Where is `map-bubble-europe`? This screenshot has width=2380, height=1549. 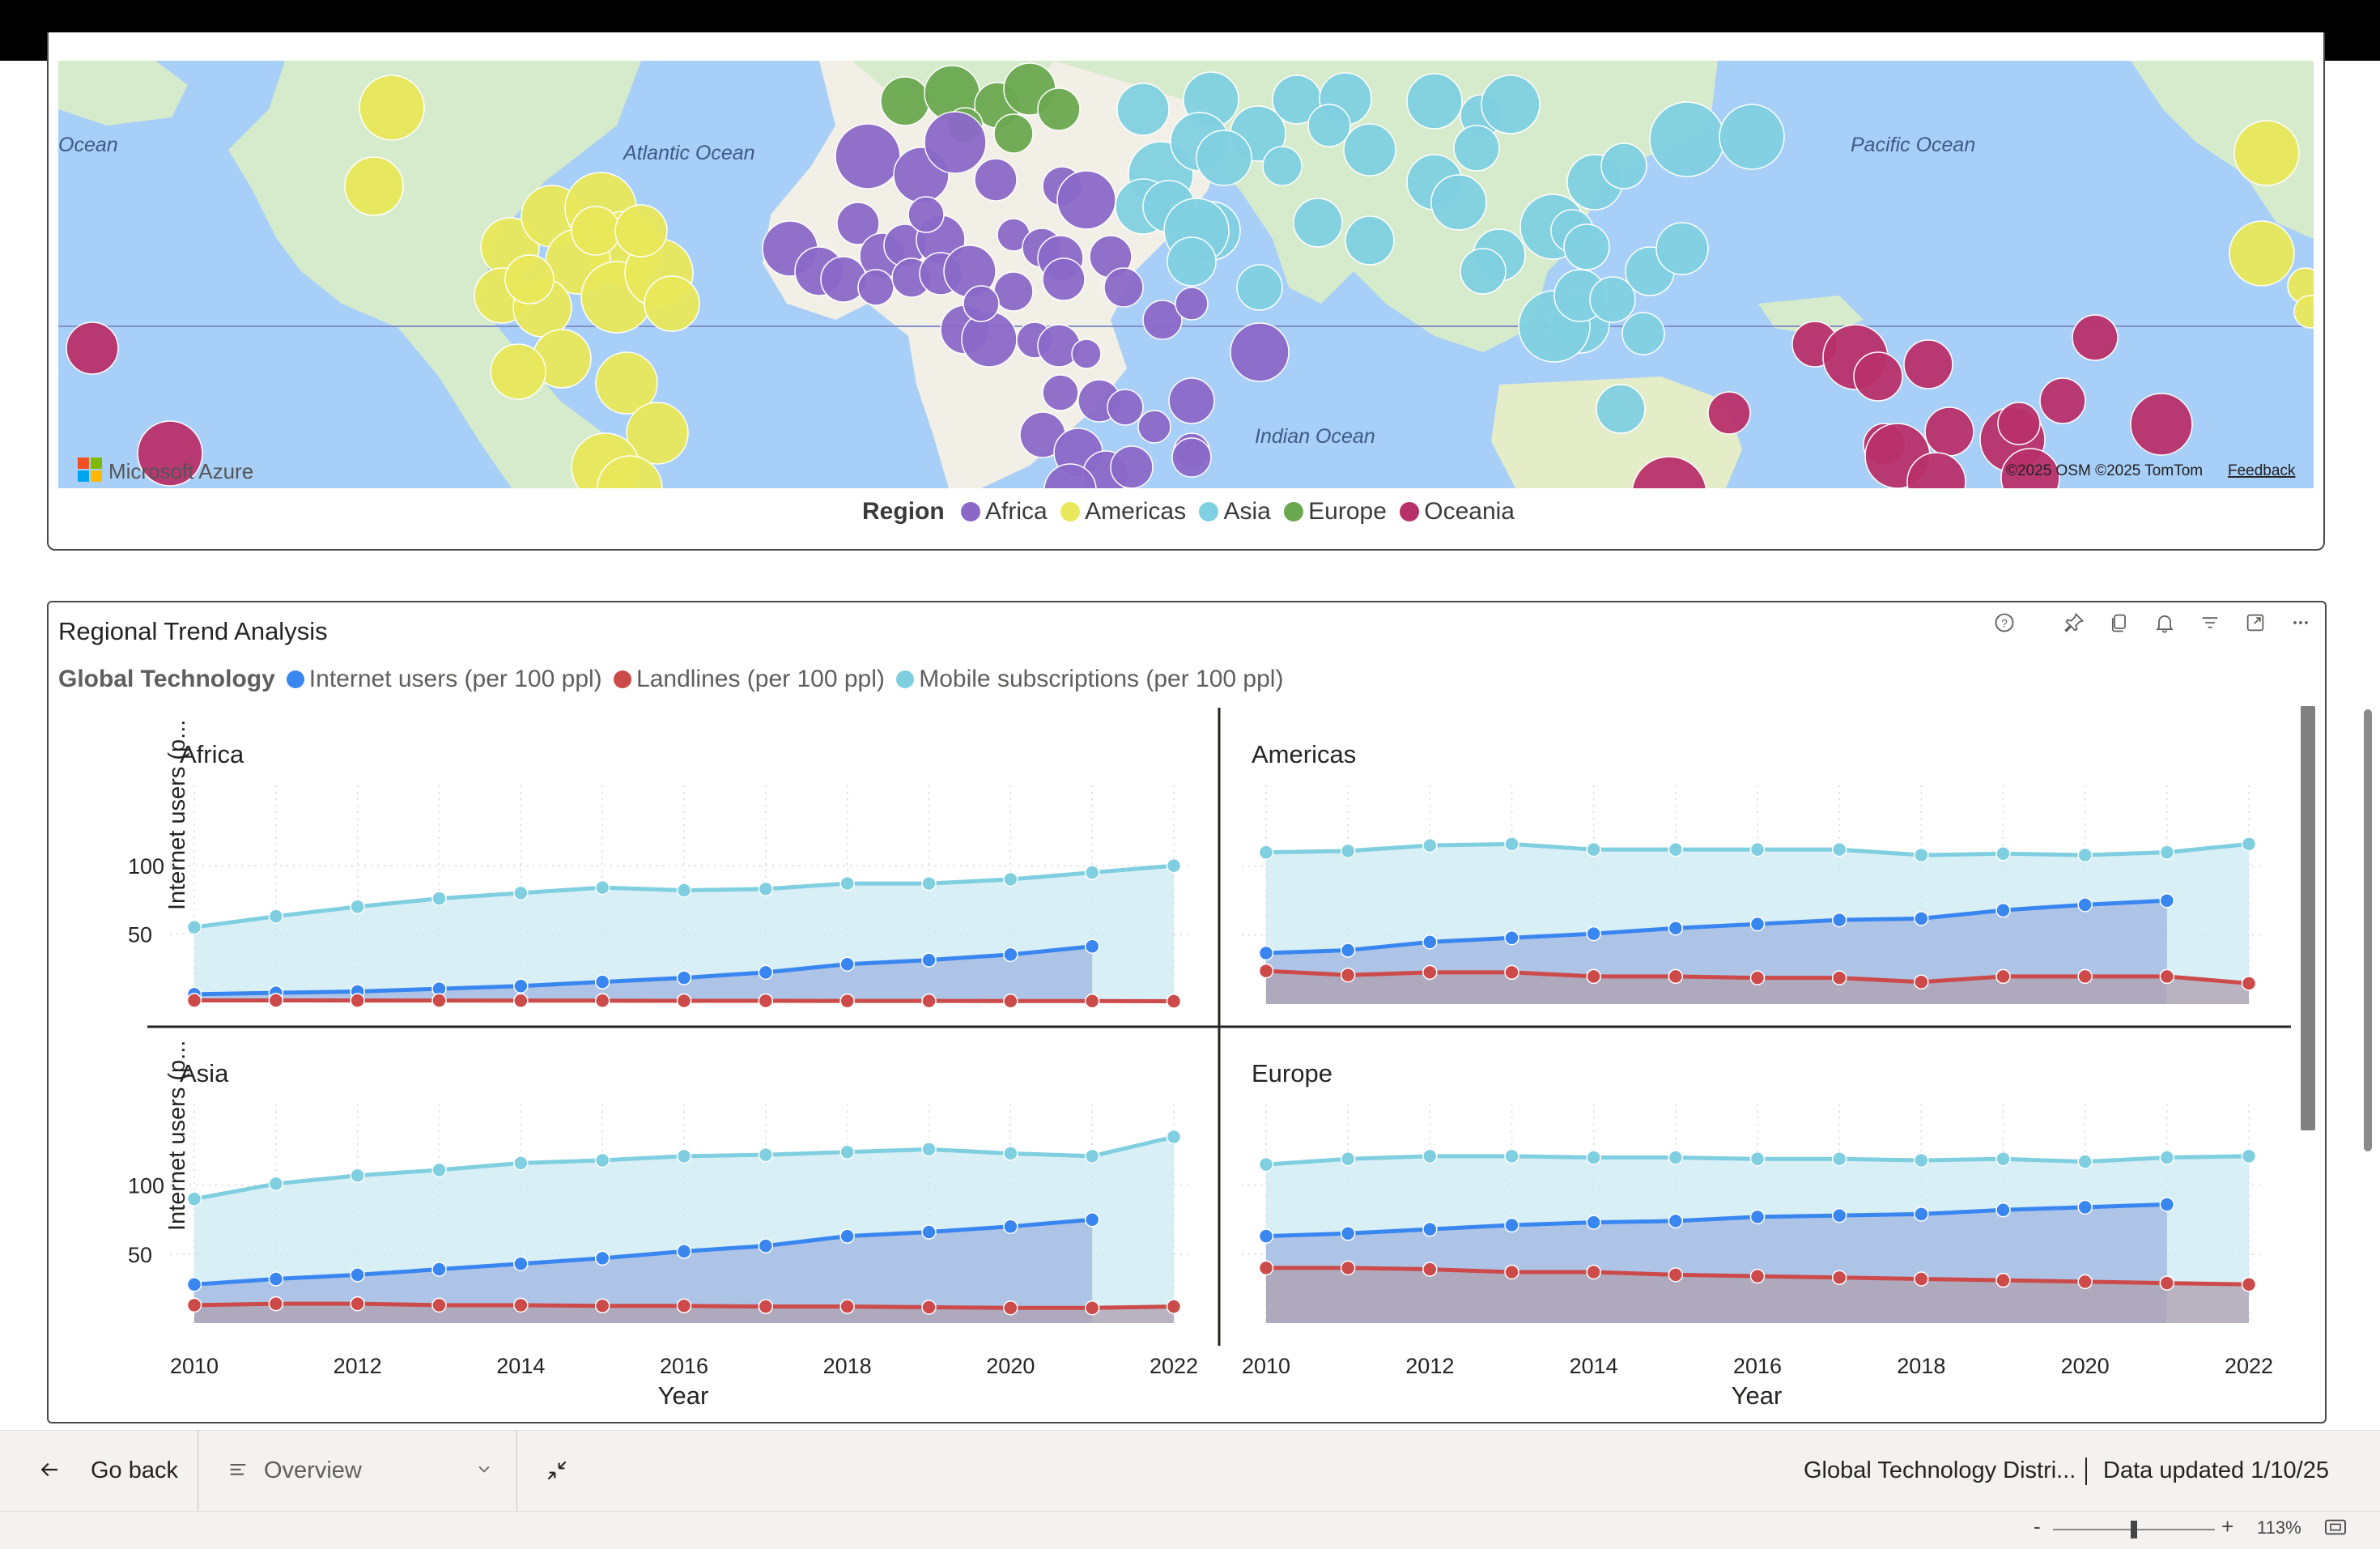
map-bubble-europe is located at coordinates (1013, 133).